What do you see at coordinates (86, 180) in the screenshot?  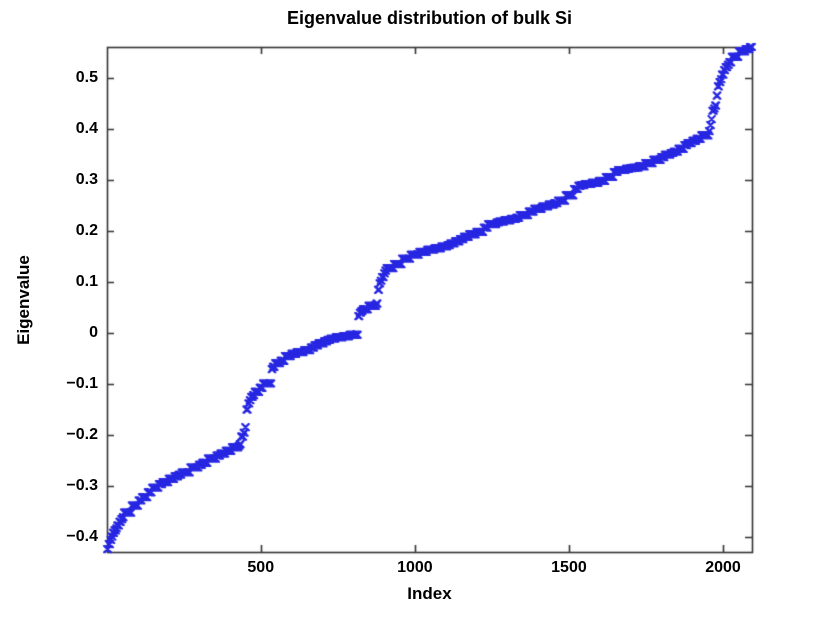 I see `y-tick-label: 0.3` at bounding box center [86, 180].